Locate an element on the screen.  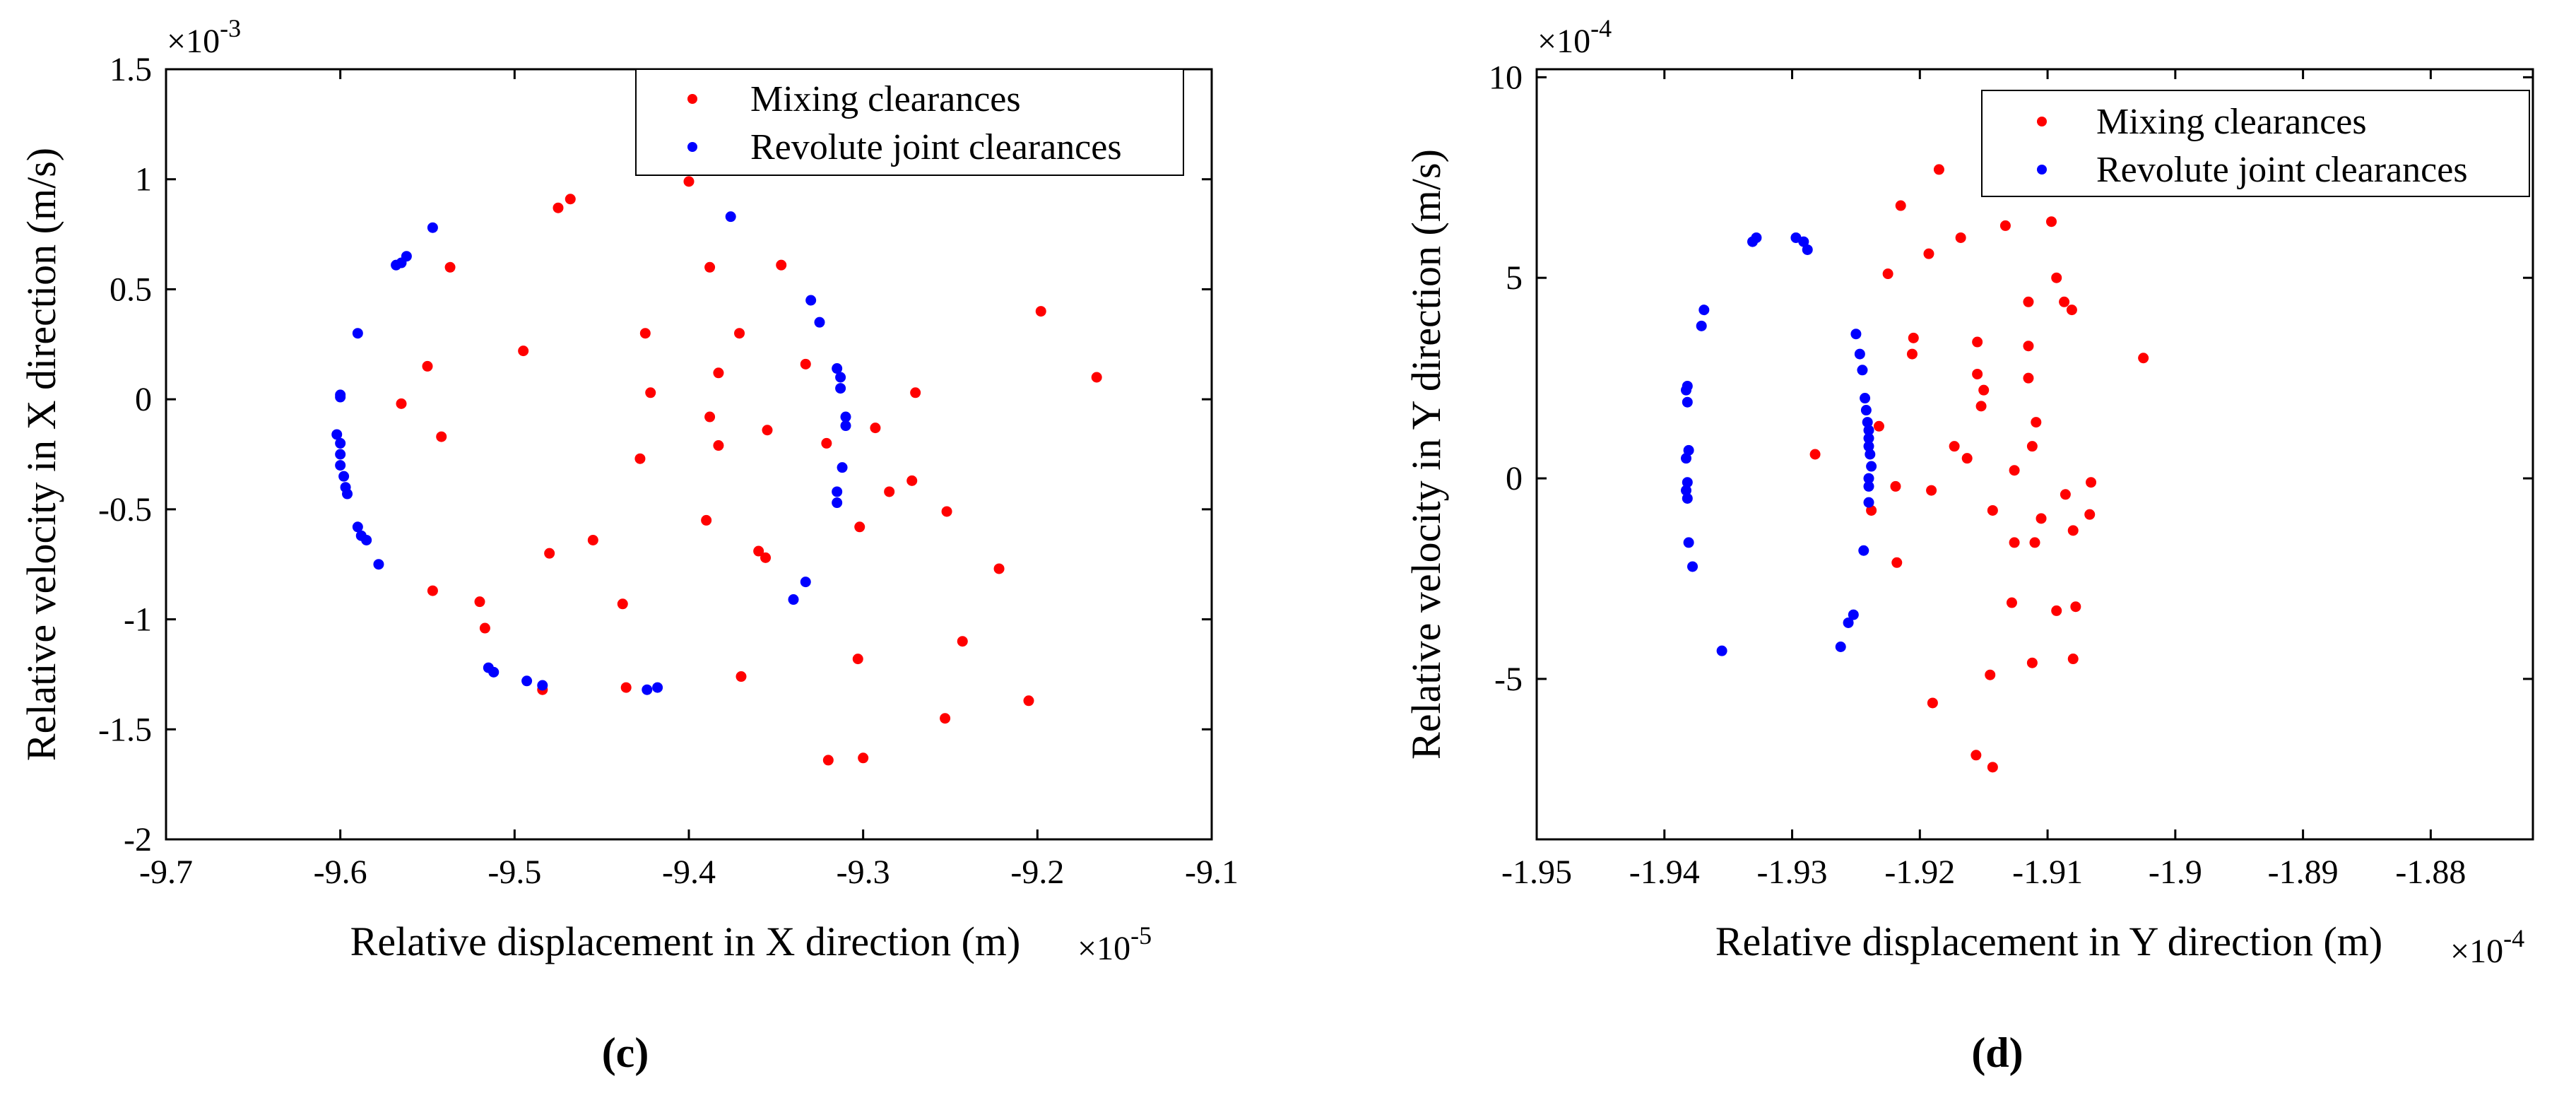
chart-d-legend-marker-mixing is located at coordinates (2042, 122).